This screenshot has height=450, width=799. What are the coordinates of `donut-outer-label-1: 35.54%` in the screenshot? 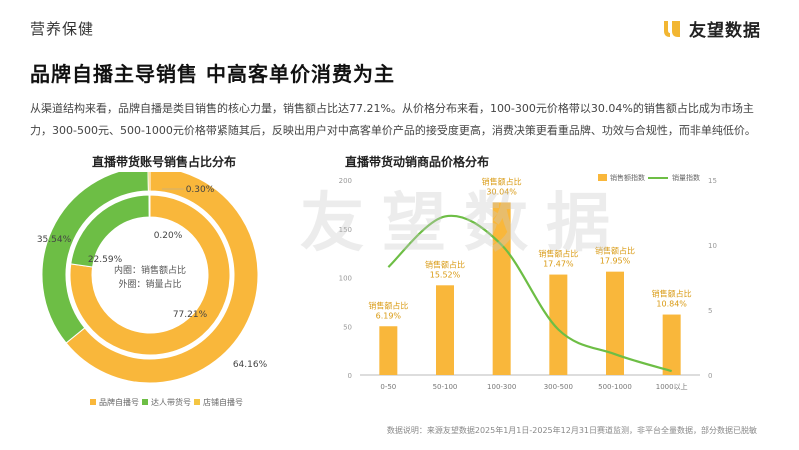 It's located at (54, 240).